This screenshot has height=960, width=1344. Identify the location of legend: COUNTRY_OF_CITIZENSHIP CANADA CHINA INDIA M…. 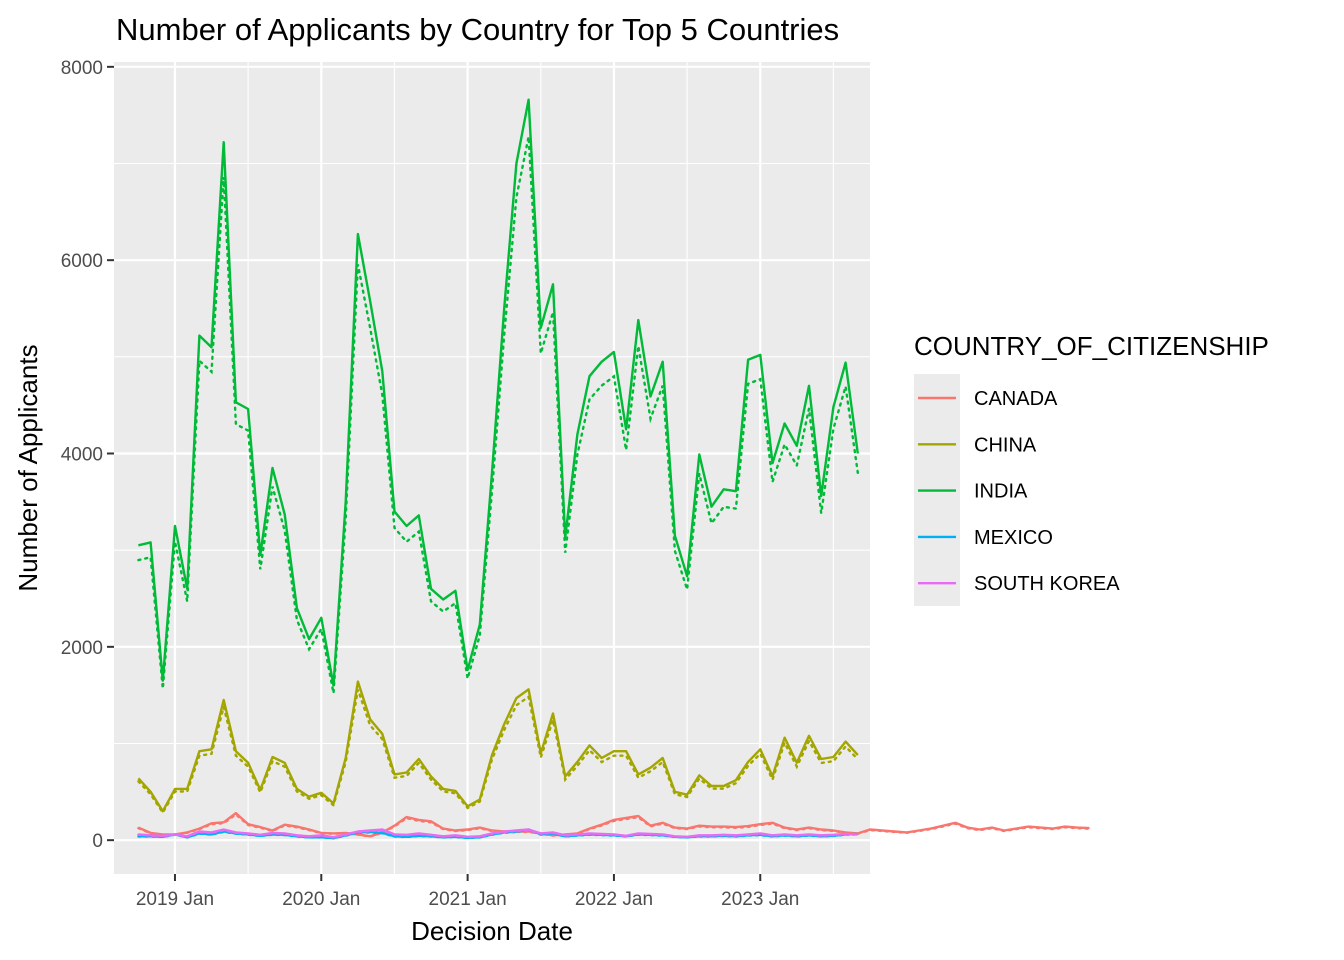
(1091, 468).